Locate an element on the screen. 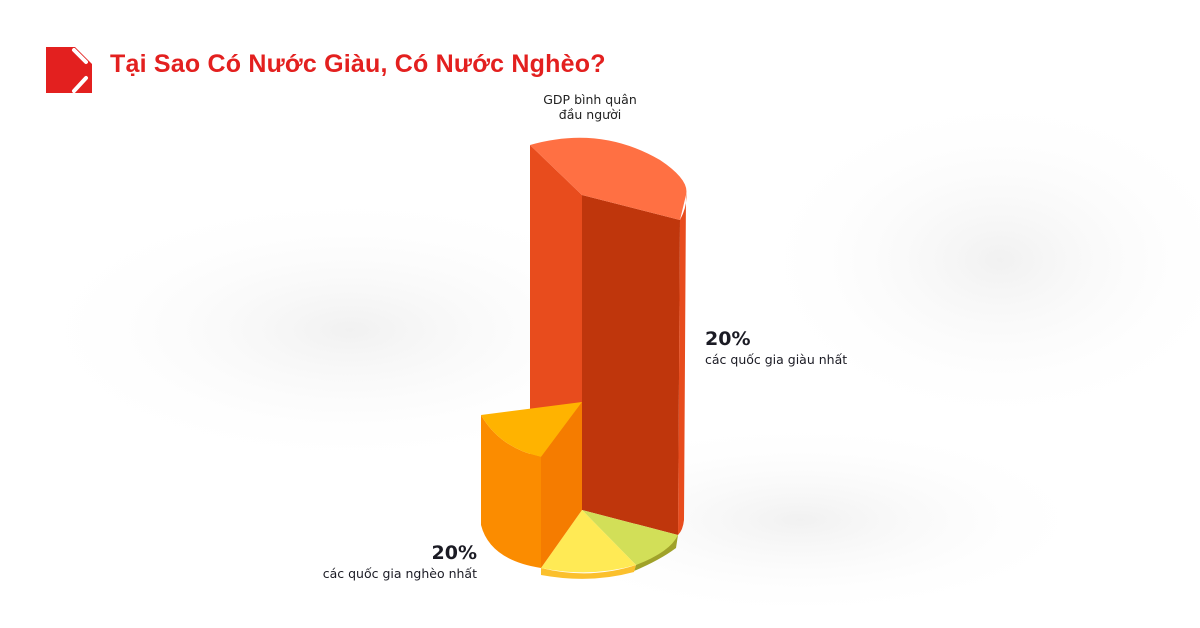  slice-yellow-top is located at coordinates (588, 541).